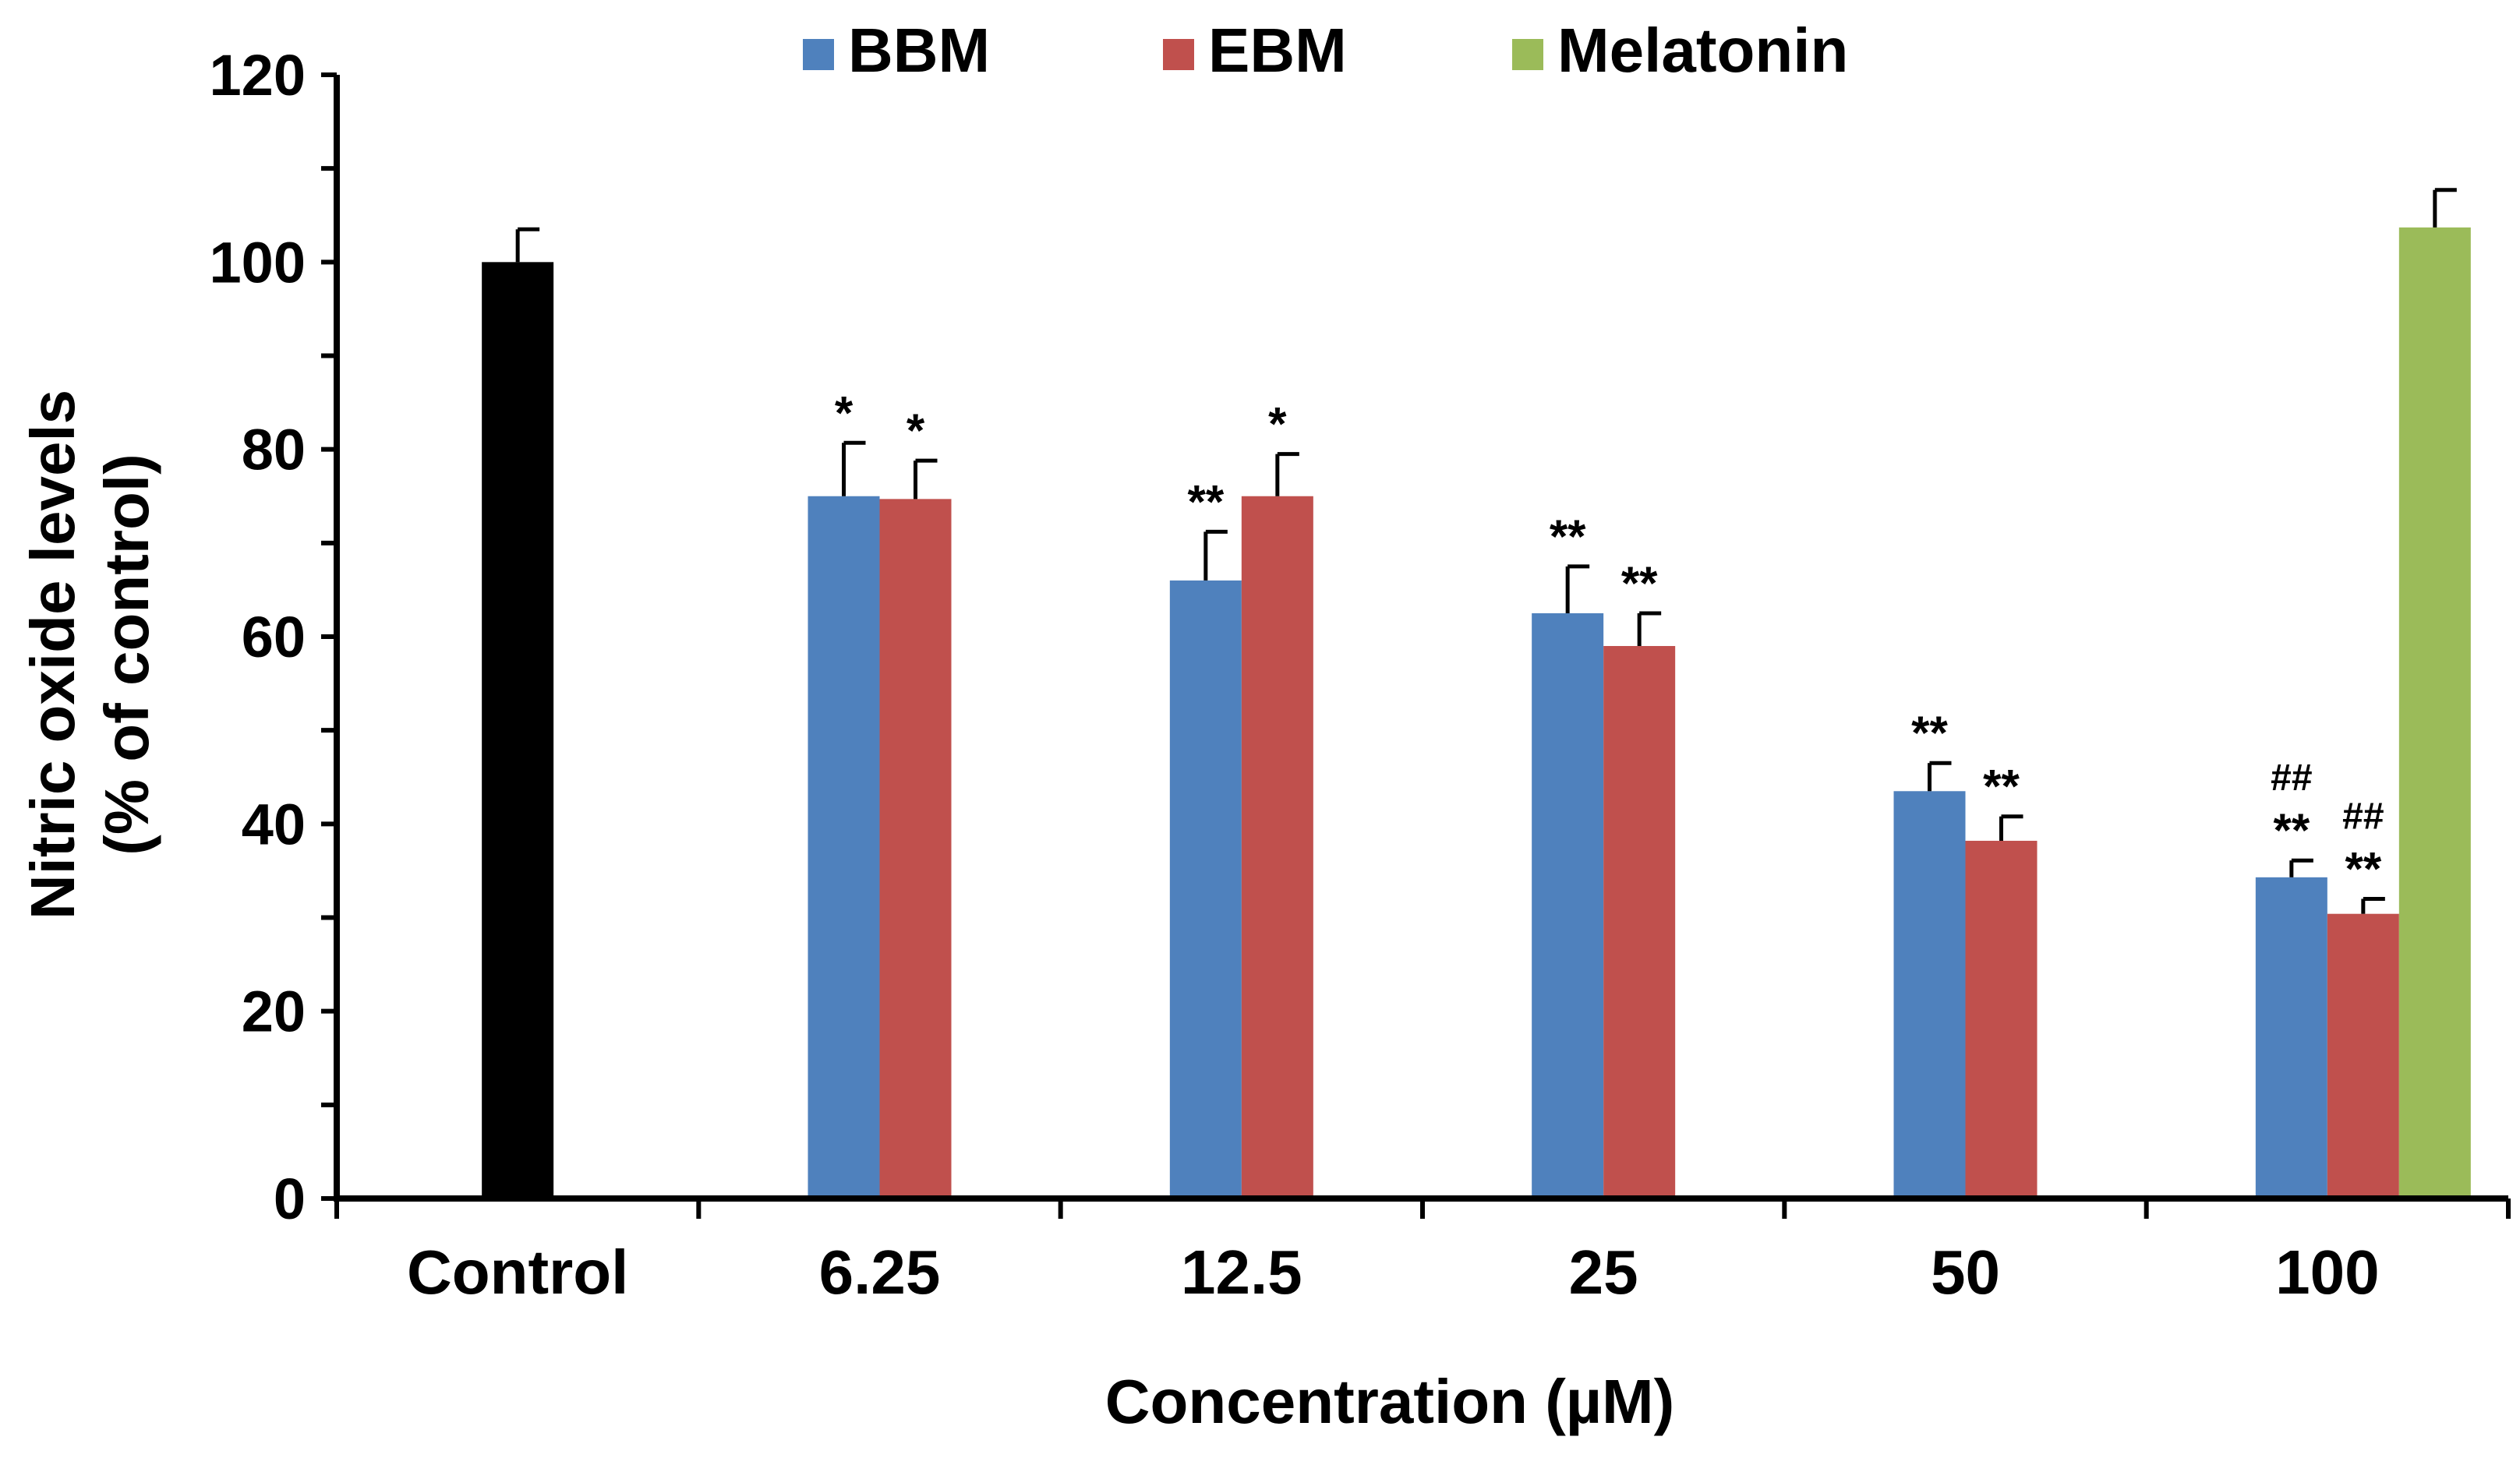  What do you see at coordinates (1277, 50) in the screenshot?
I see `legend-label-ebm: EBM` at bounding box center [1277, 50].